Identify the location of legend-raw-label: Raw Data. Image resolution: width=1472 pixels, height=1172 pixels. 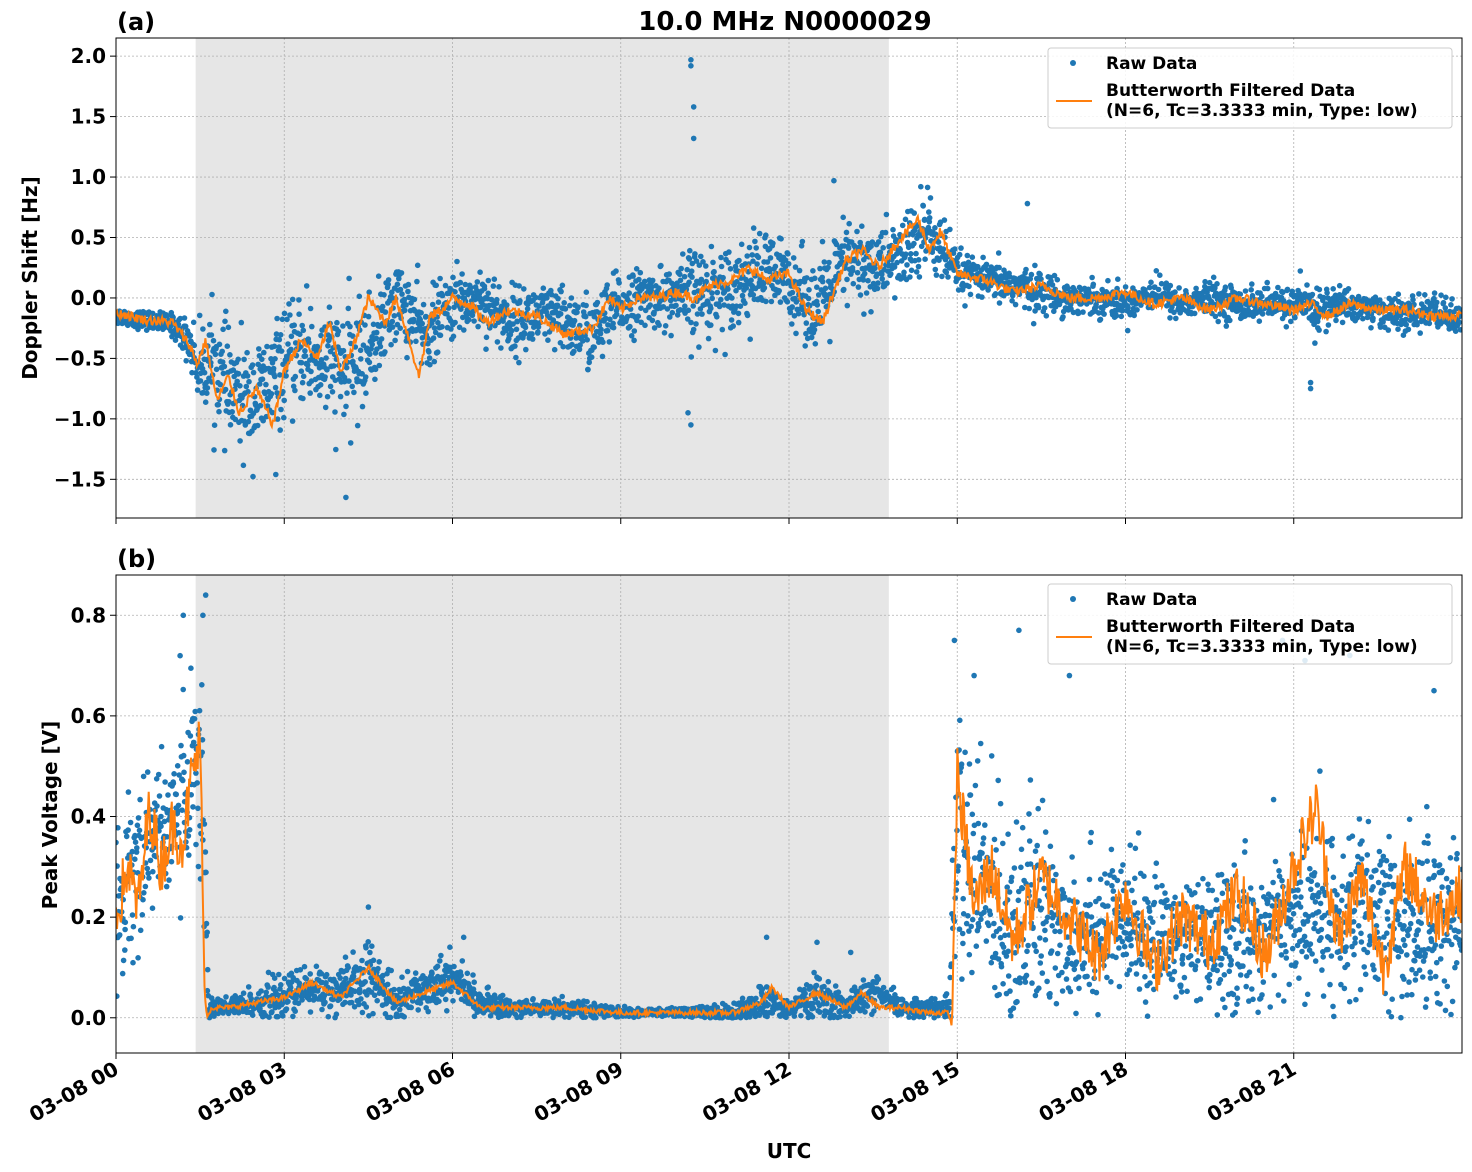
(1151, 64).